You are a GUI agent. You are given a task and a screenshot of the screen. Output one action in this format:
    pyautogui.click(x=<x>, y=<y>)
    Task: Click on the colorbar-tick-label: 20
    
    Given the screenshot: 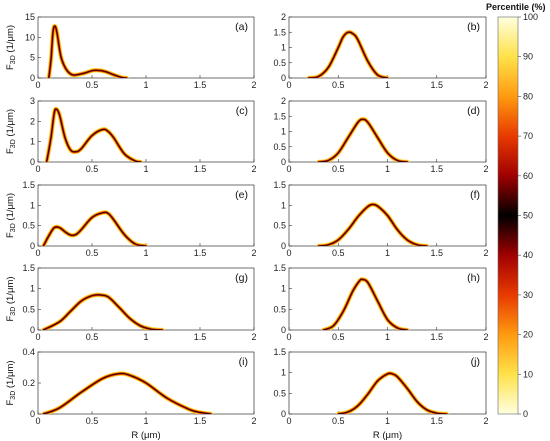 What is the action you would take?
    pyautogui.click(x=528, y=335)
    